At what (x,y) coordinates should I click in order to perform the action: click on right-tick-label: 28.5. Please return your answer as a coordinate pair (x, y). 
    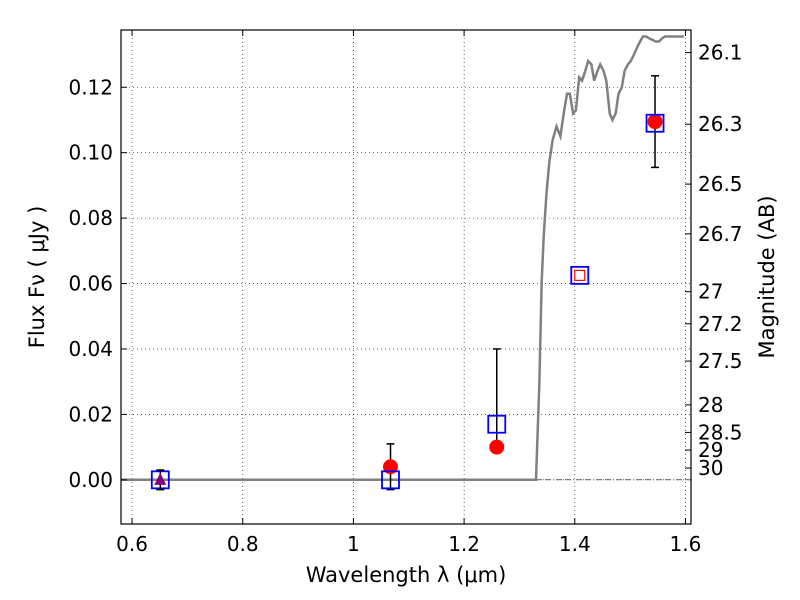
    Looking at the image, I should click on (720, 432).